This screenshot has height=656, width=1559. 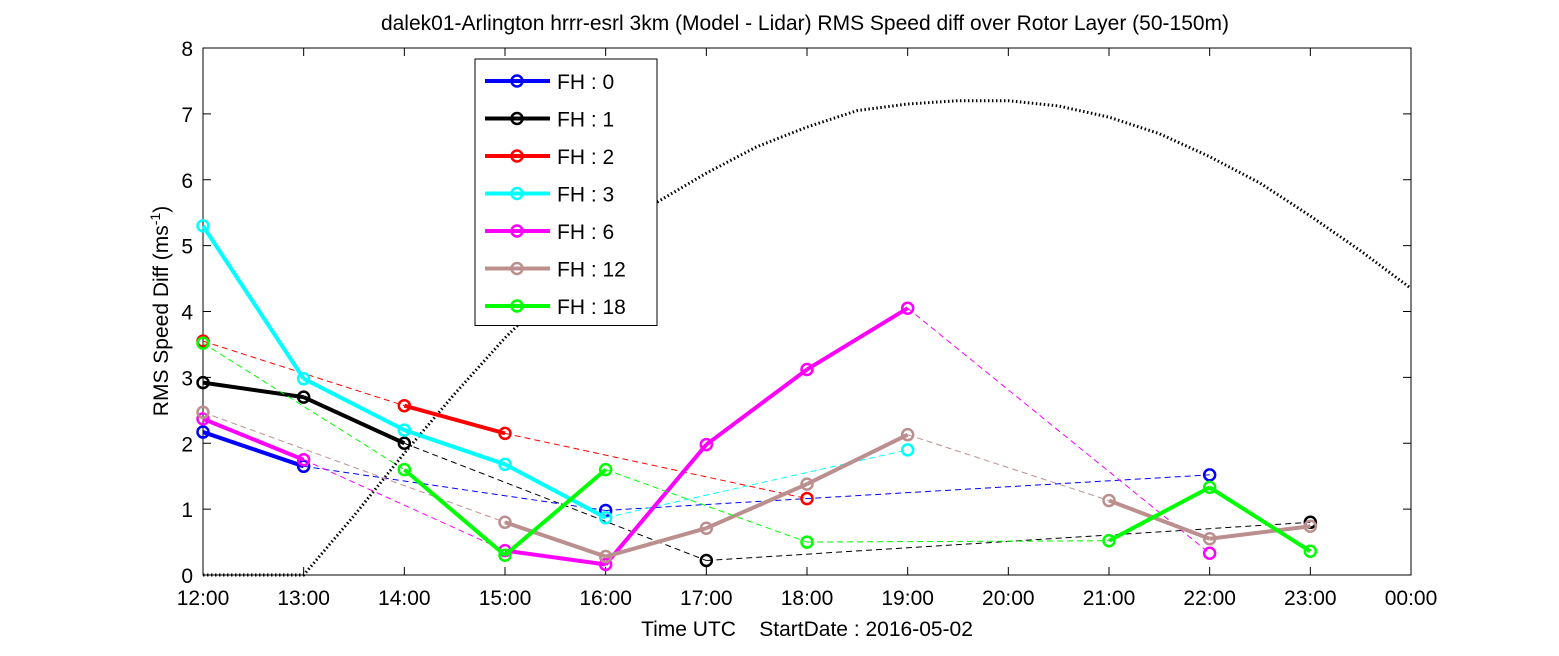 I want to click on x-tick-label: 16:00, so click(x=605, y=598).